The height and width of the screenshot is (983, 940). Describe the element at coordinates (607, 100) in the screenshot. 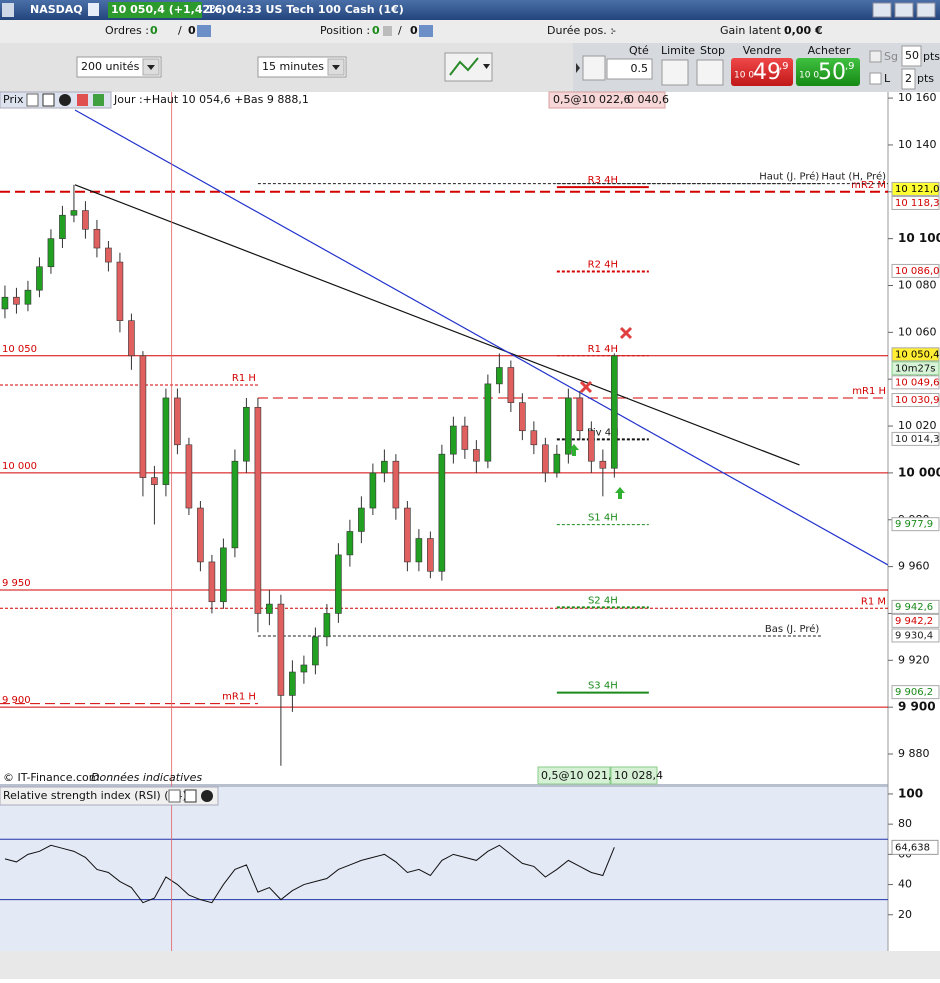

I see `spread-note` at that location.